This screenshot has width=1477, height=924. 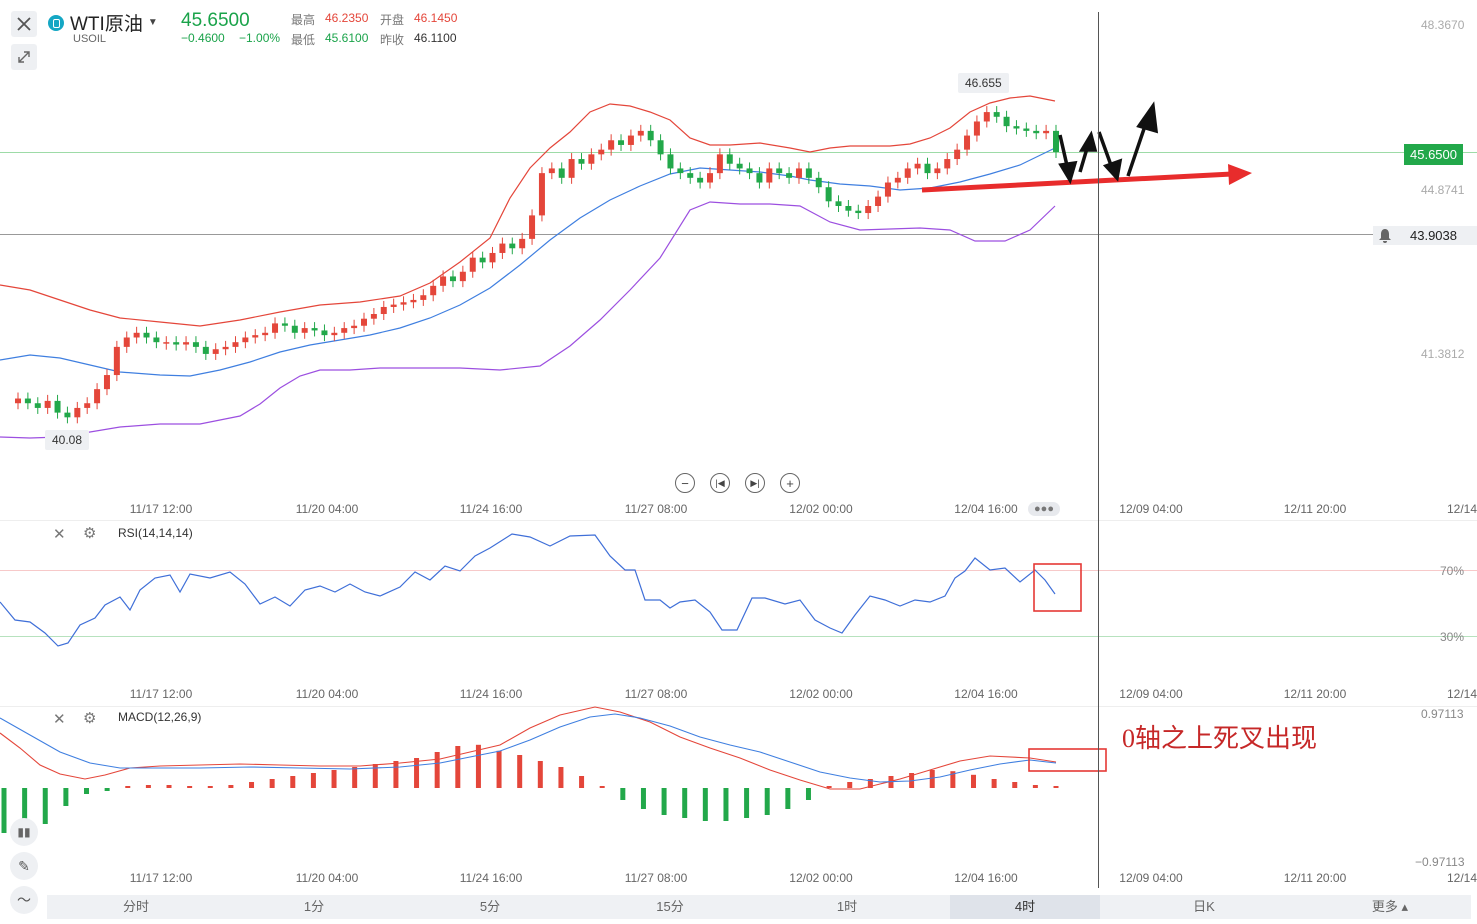 What do you see at coordinates (1025, 907) in the screenshot?
I see `timeframe-5: 4时` at bounding box center [1025, 907].